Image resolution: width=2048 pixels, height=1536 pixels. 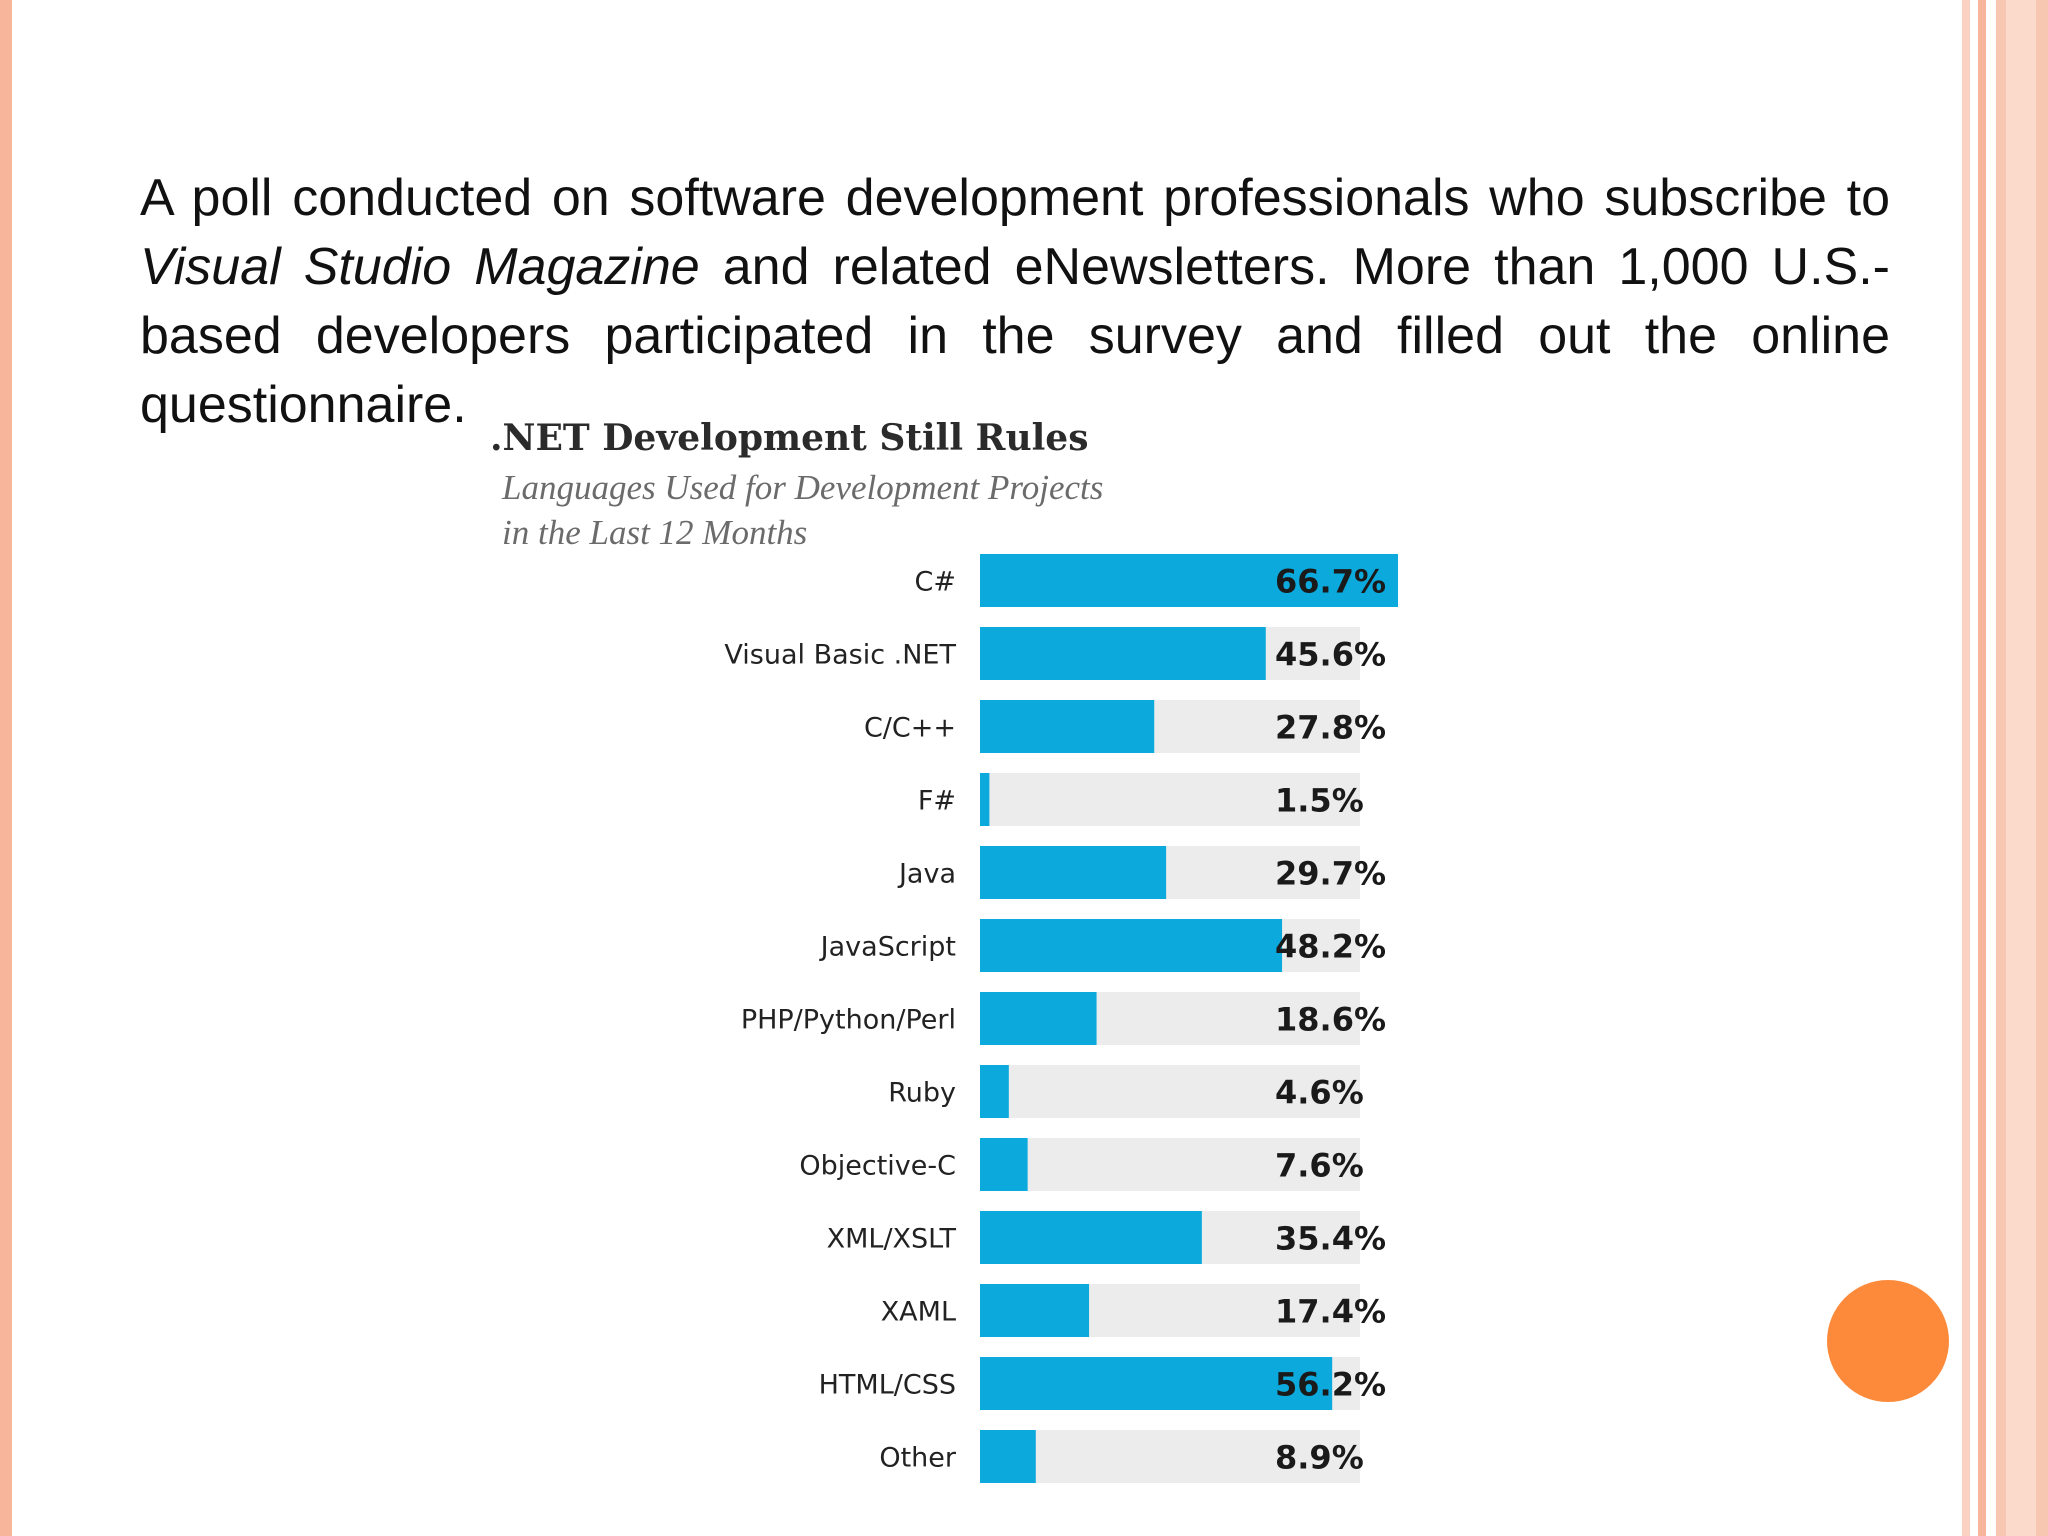 What do you see at coordinates (1330, 947) in the screenshot?
I see `value-label: 48.2%` at bounding box center [1330, 947].